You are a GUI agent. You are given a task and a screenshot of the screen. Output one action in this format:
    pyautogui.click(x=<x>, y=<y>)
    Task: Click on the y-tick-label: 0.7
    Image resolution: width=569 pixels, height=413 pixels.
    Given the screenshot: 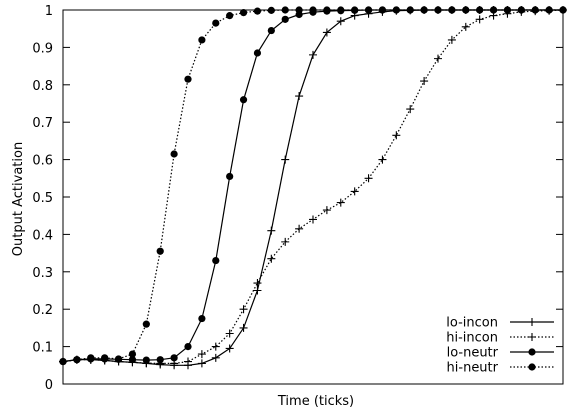 What is the action you would take?
    pyautogui.click(x=42, y=123)
    